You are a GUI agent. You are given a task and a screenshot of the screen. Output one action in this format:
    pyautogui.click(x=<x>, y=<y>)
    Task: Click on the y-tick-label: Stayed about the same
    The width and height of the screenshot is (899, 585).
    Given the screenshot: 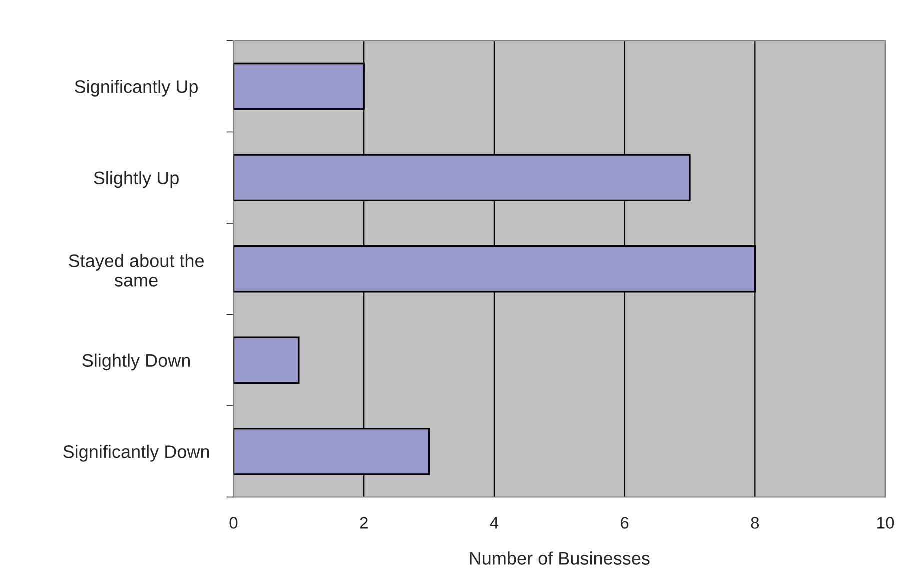 What is the action you would take?
    pyautogui.click(x=136, y=270)
    